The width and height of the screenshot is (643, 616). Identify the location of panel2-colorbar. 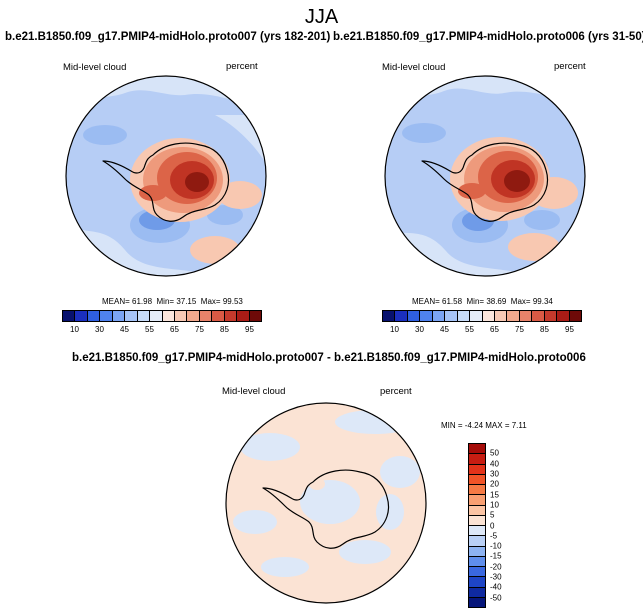
(482, 316).